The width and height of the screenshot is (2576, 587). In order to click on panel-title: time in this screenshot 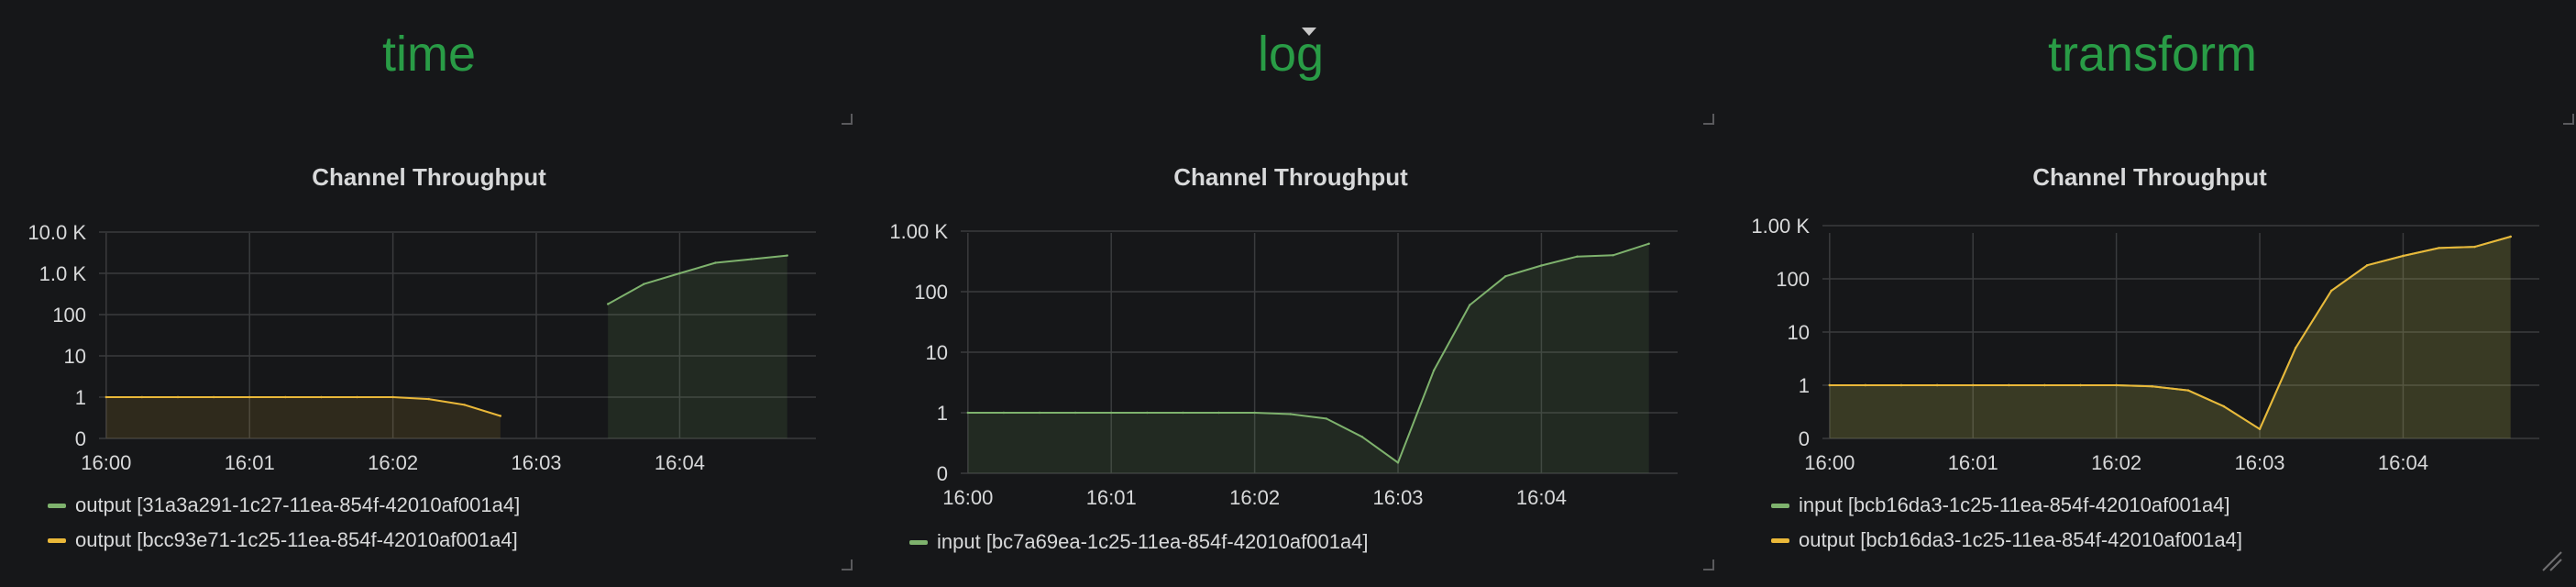, I will do `click(429, 54)`.